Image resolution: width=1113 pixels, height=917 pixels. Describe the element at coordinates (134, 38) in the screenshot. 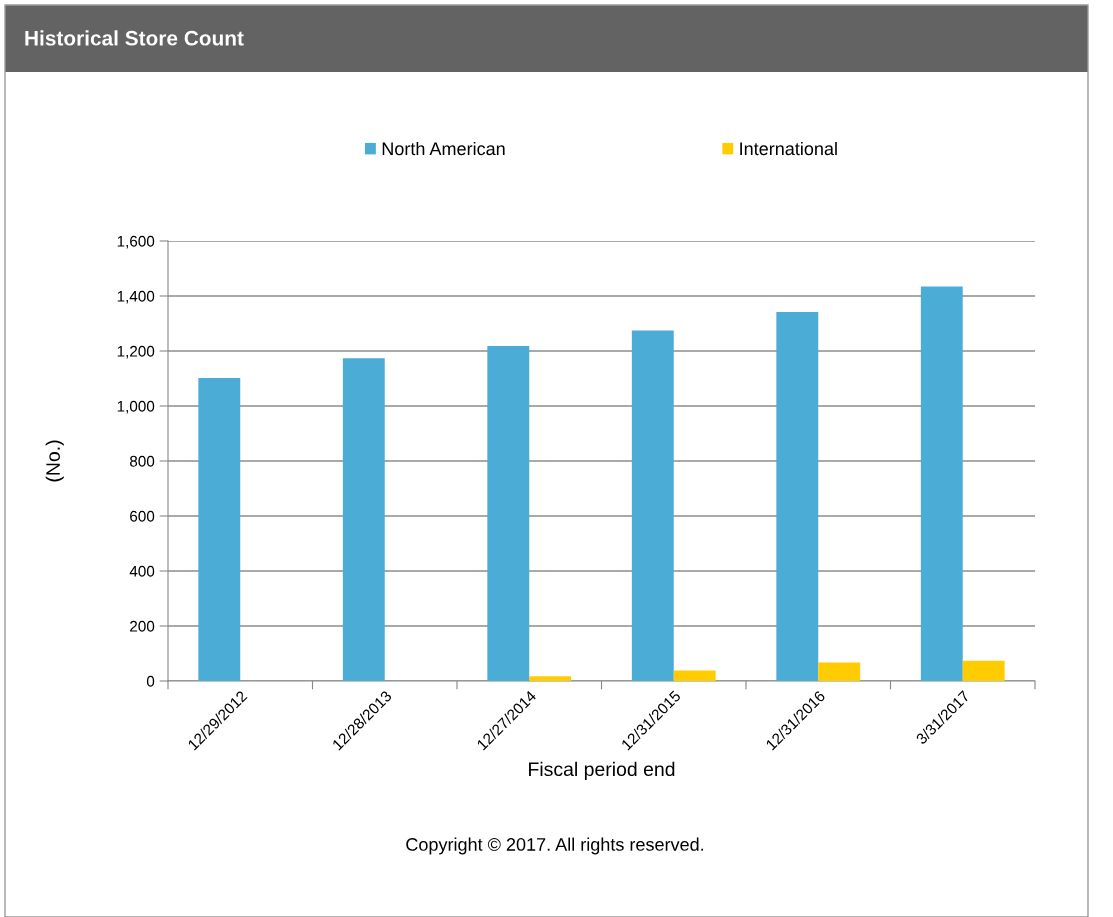

I see `chart-title: Historical Store Count` at that location.